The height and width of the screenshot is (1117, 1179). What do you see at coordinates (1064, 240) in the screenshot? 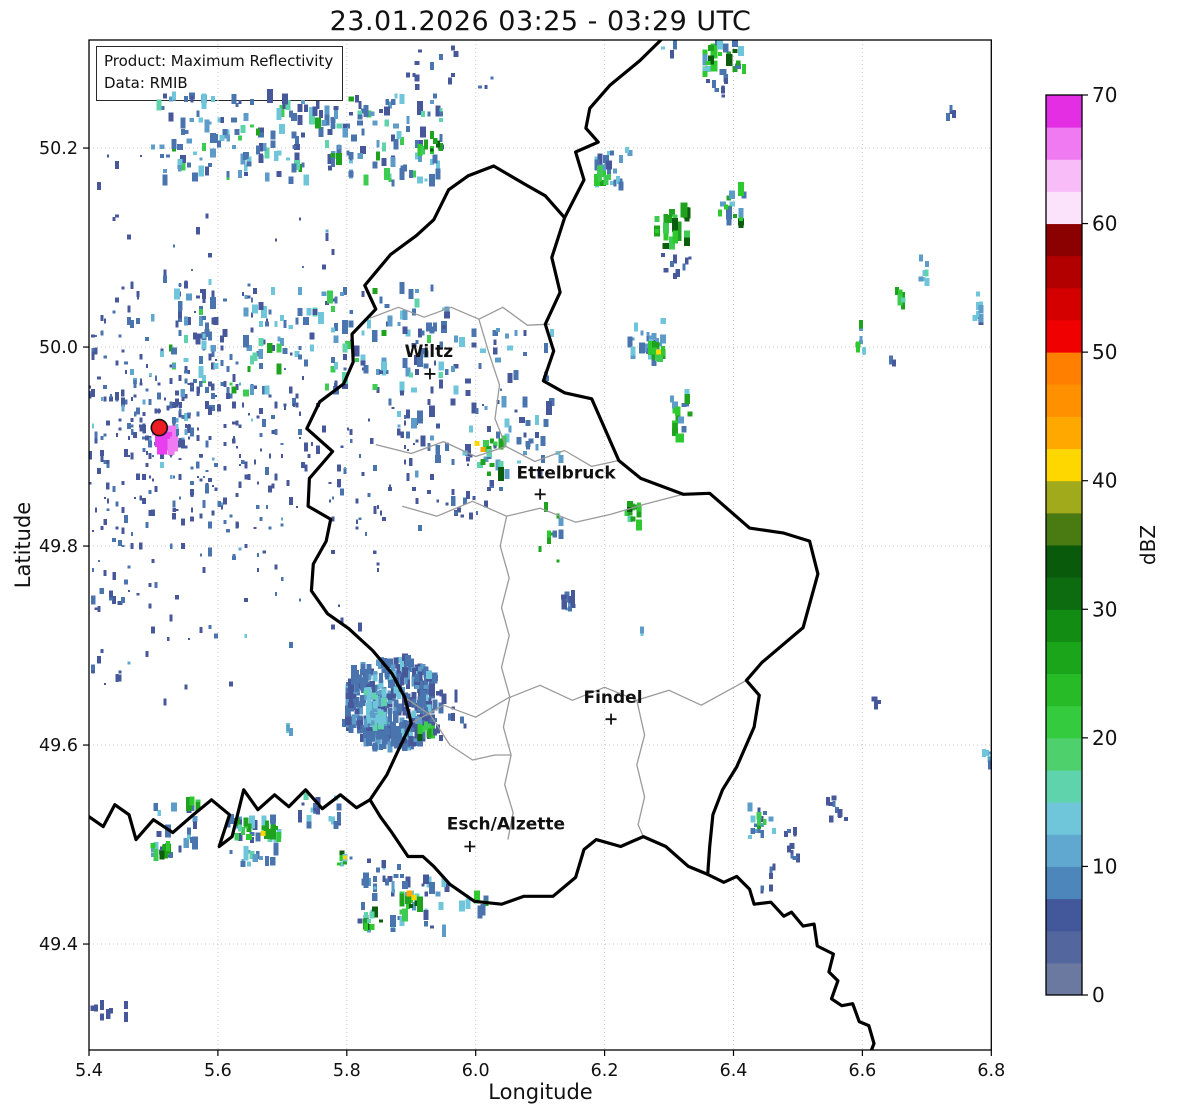
I see `colorbar-segment` at bounding box center [1064, 240].